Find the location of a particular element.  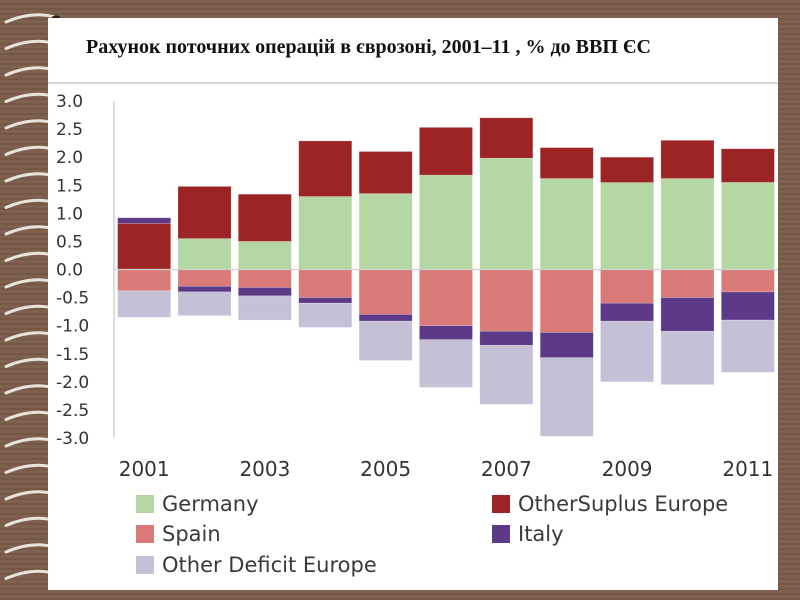

legend-label: Italy is located at coordinates (541, 534).